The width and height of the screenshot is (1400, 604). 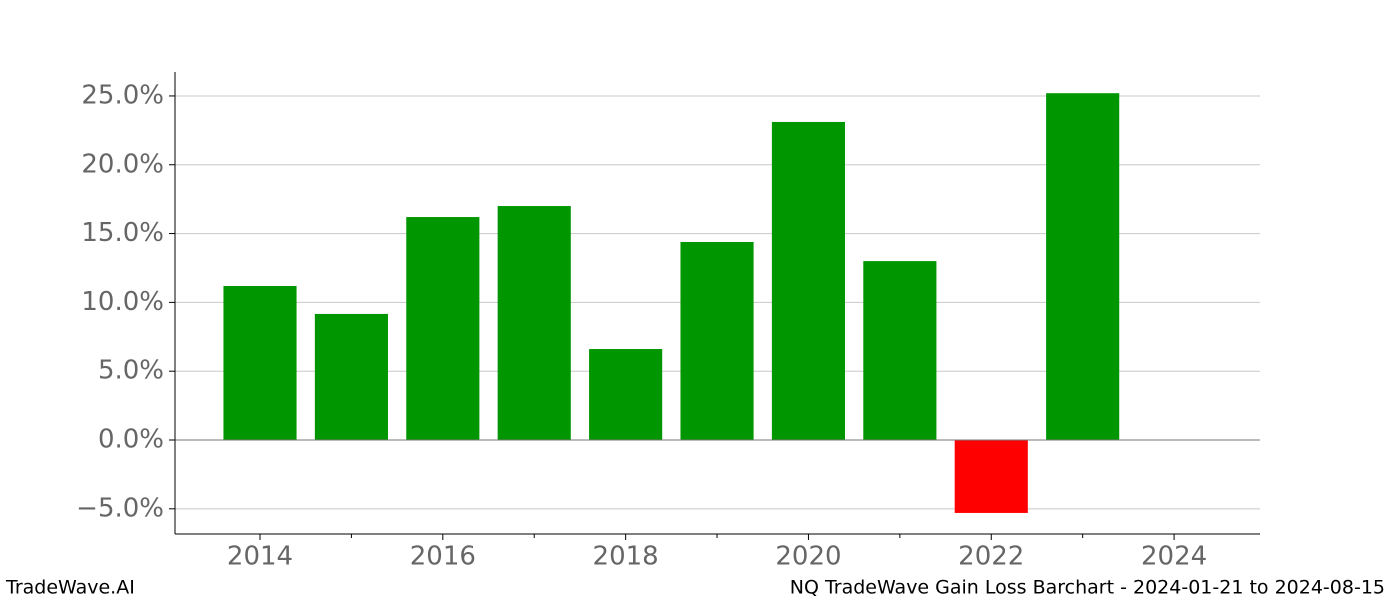 I want to click on y-tick-label: 20.0%, so click(x=122, y=164).